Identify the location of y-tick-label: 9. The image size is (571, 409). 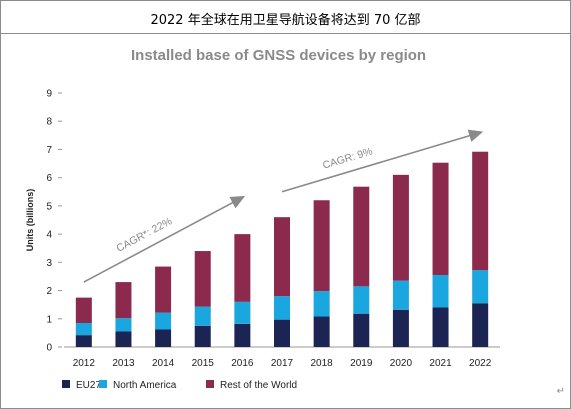
(49, 94).